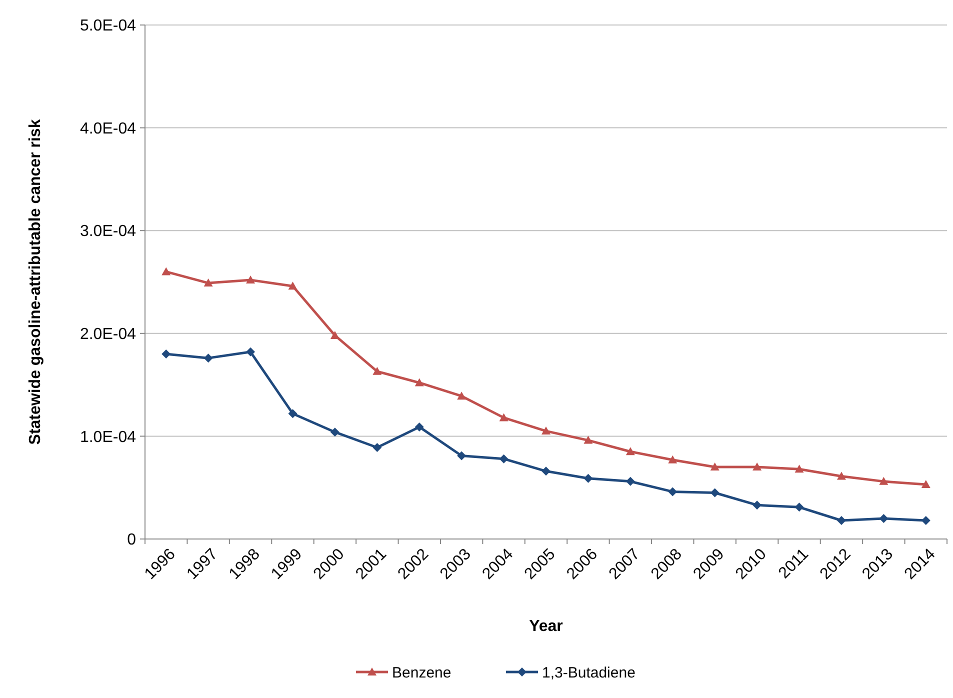 The height and width of the screenshot is (698, 953). Describe the element at coordinates (422, 673) in the screenshot. I see `legend-label: Benzene` at that location.